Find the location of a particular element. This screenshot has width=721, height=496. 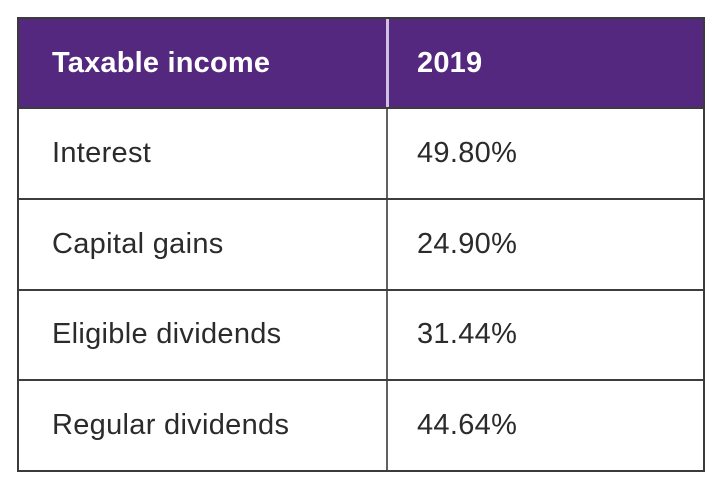

row-label-cell: Capital gains is located at coordinates (202, 244).